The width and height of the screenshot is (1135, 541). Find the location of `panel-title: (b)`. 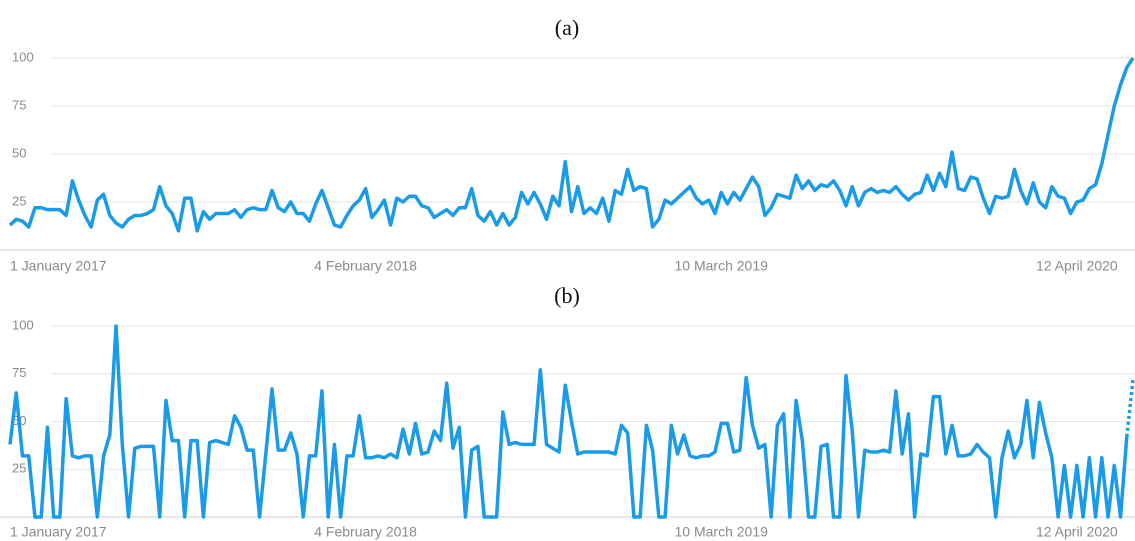

panel-title: (b) is located at coordinates (567, 295).